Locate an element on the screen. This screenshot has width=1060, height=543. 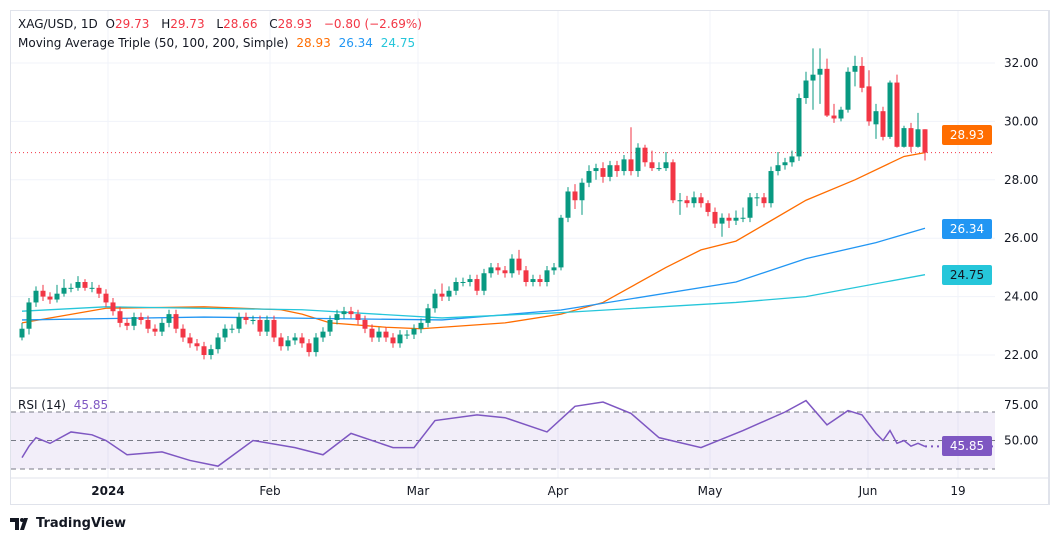
rsi-legend-title: RSI (14) is located at coordinates (42, 405).